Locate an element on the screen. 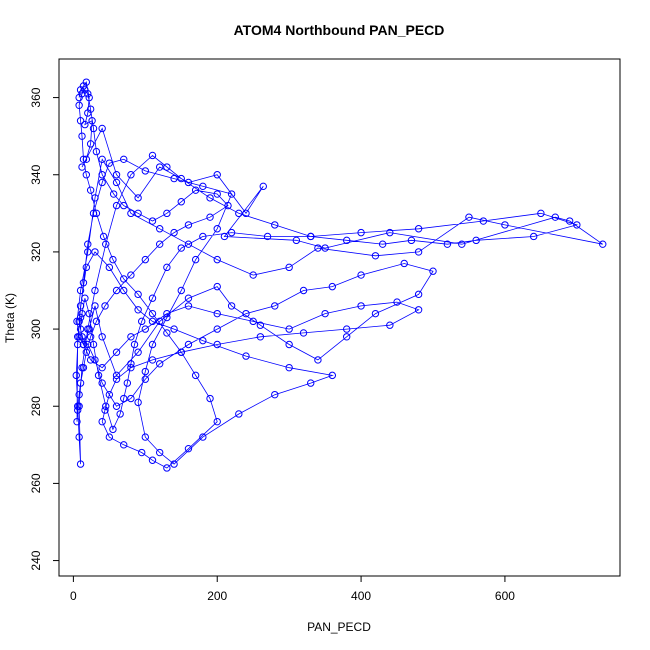 This screenshot has width=650, height=650. x-tick-label: 400 is located at coordinates (361, 596).